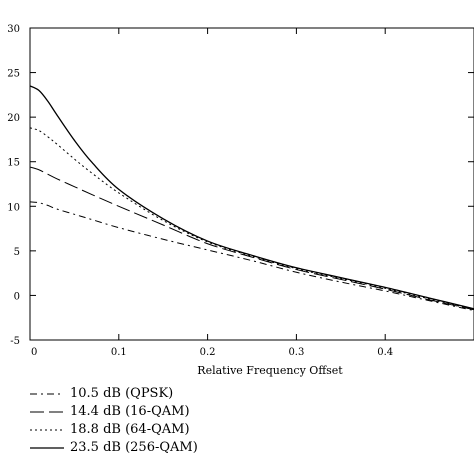 The image size is (474, 474). Describe the element at coordinates (17, 296) in the screenshot. I see `y-tick-label: 0` at that location.